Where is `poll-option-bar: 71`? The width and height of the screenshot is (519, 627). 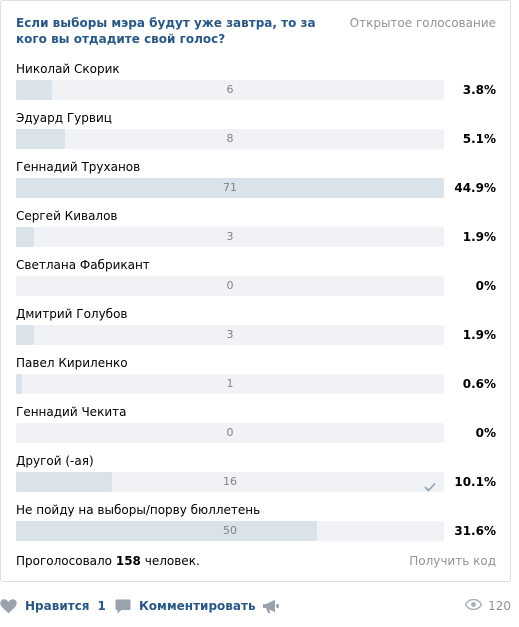 poll-option-bar: 71 is located at coordinates (230, 188).